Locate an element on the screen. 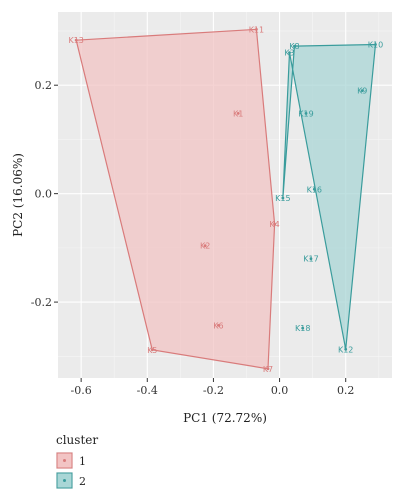 The width and height of the screenshot is (400, 500). point-label-K16: K16 is located at coordinates (314, 189).